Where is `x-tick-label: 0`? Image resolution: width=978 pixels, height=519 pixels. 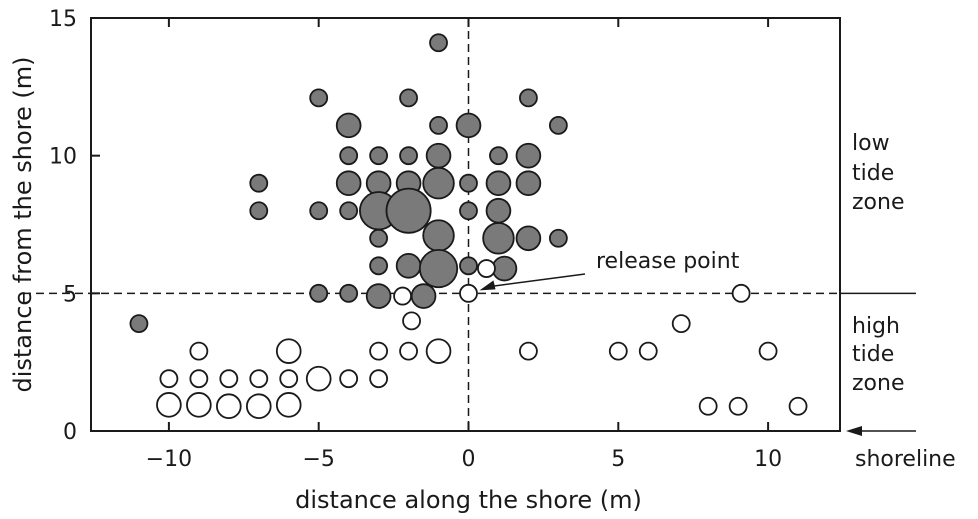 x-tick-label: 0 is located at coordinates (468, 459).